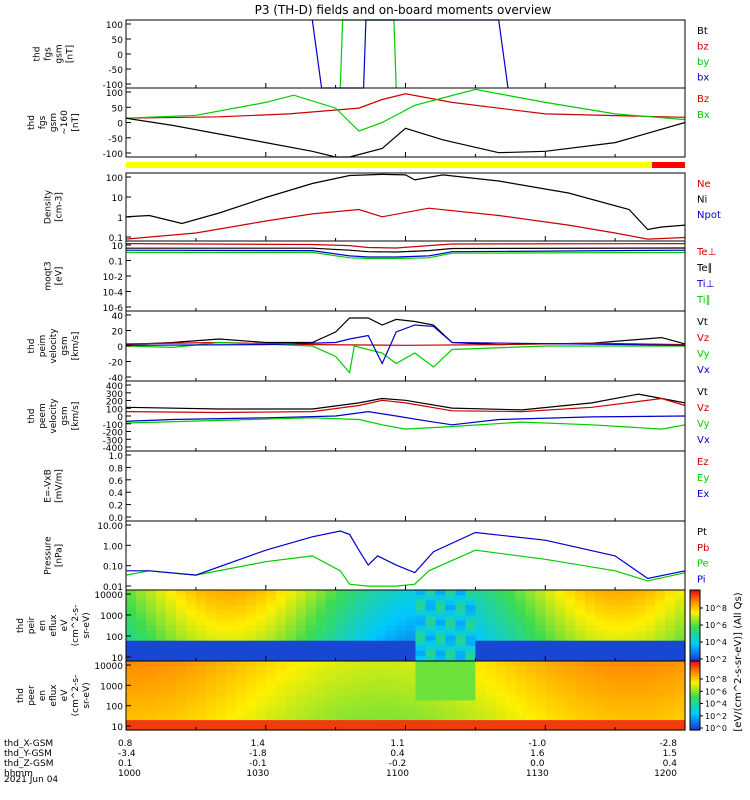 This screenshot has width=750, height=800. Describe the element at coordinates (114, 410) in the screenshot. I see `y-tick-label: 100` at that location.